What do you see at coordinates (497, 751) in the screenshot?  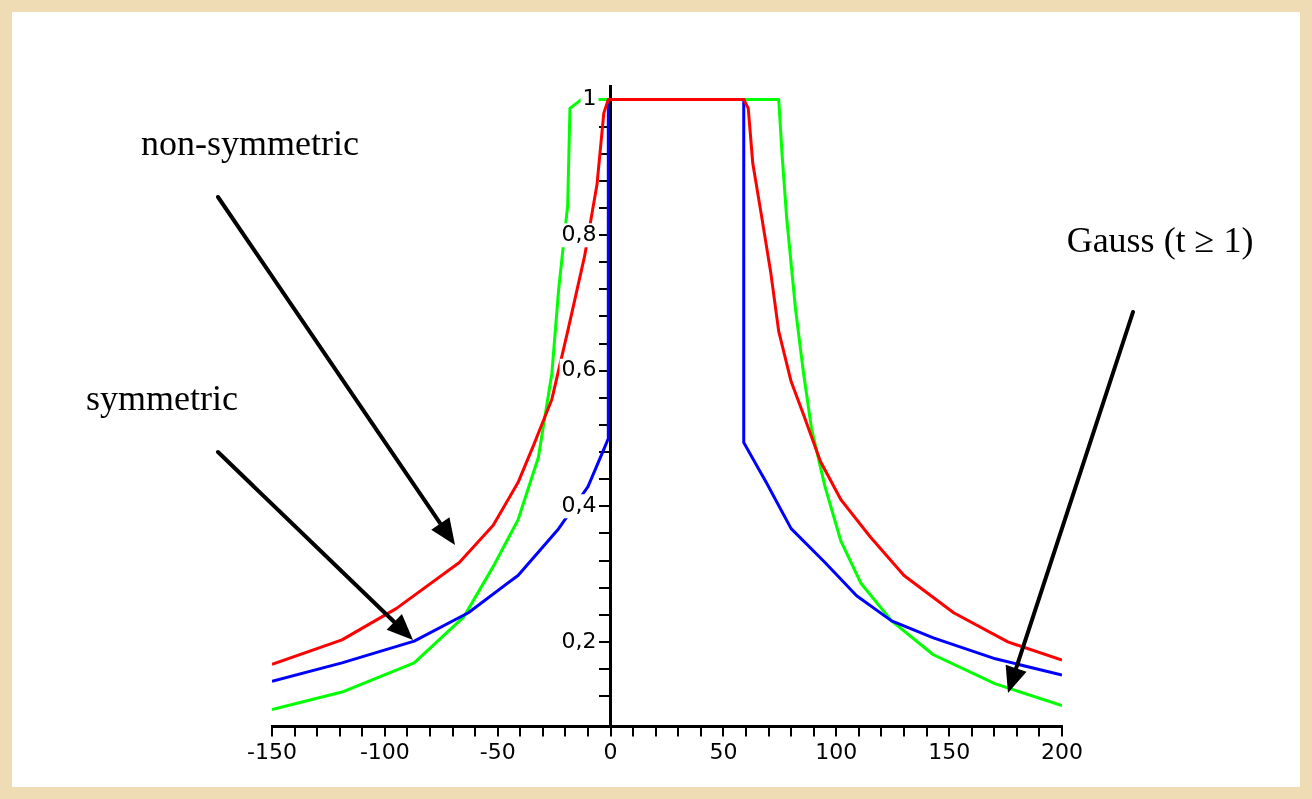 I see `x-tick-label: -50` at bounding box center [497, 751].